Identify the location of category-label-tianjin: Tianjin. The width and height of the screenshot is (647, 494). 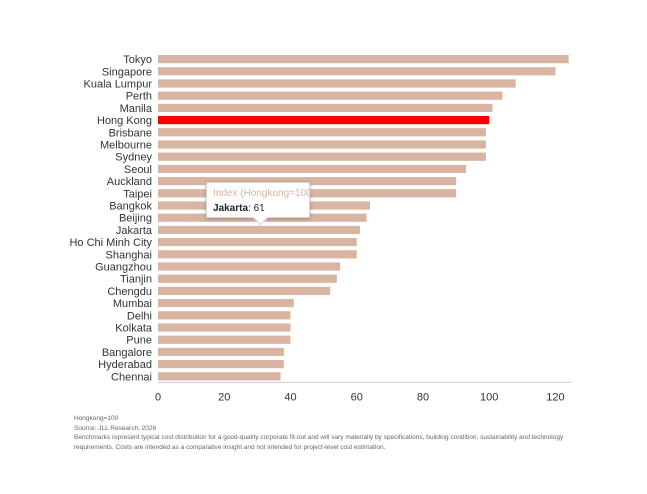
(136, 280).